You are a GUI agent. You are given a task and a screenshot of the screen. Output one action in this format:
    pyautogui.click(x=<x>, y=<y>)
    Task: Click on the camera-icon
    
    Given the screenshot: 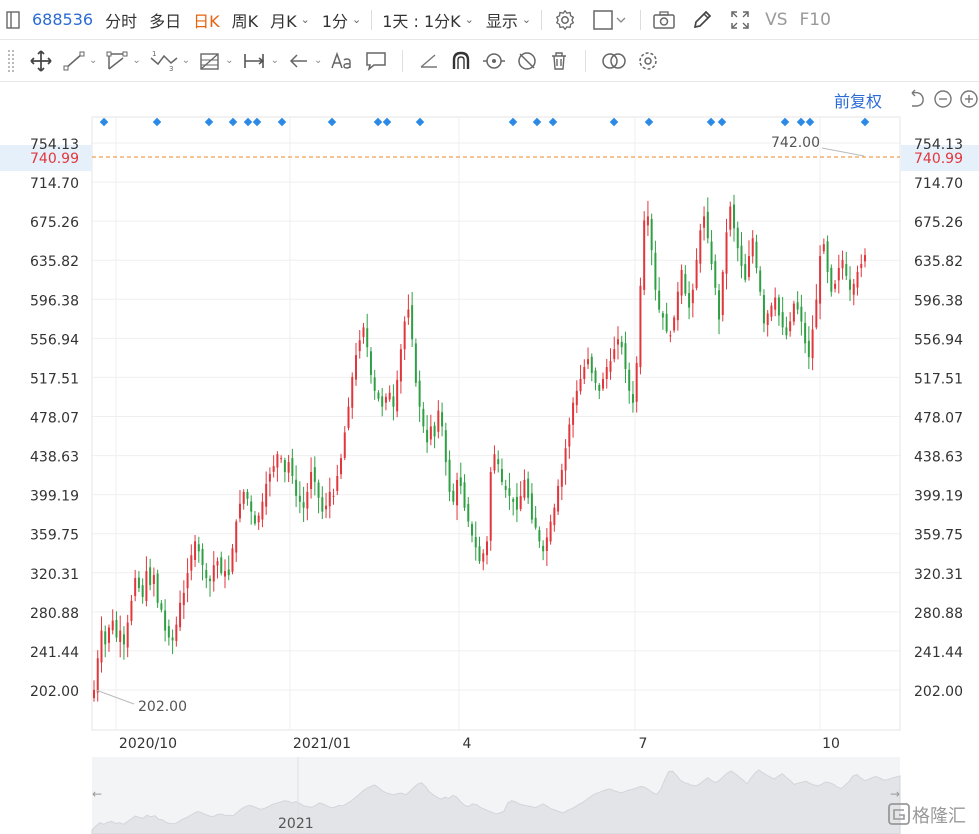 What is the action you would take?
    pyautogui.click(x=664, y=20)
    